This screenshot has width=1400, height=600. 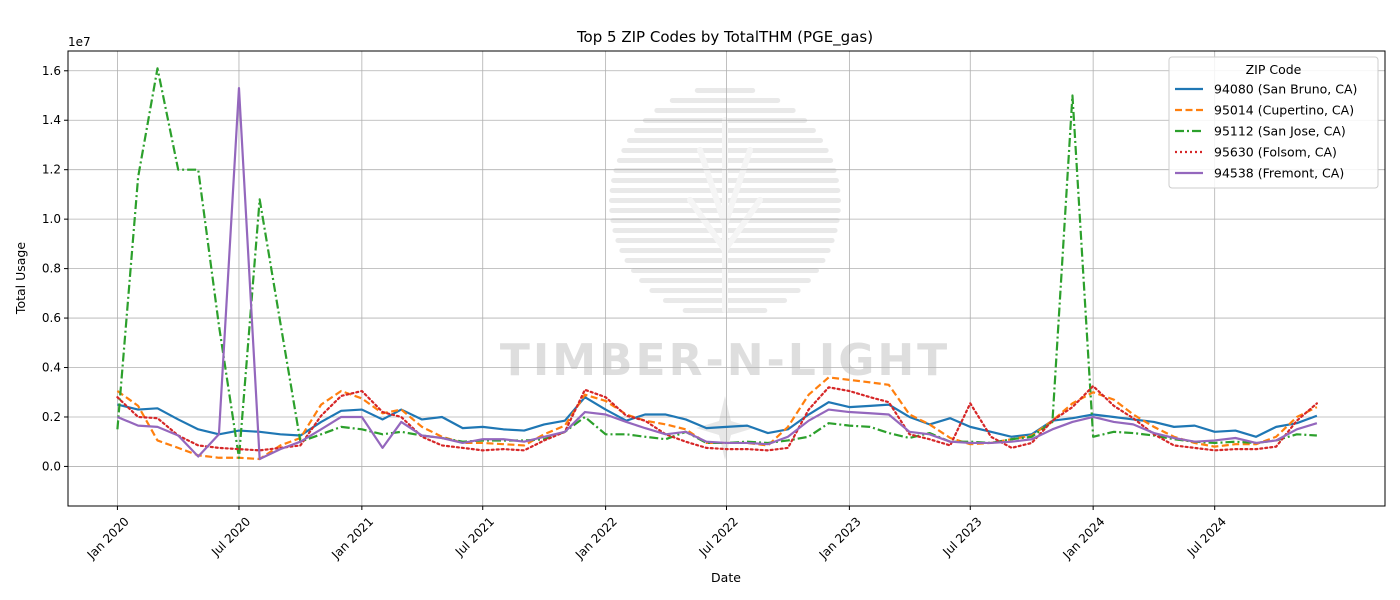 What do you see at coordinates (51, 368) in the screenshot?
I see `y-tick-label: 0.4` at bounding box center [51, 368].